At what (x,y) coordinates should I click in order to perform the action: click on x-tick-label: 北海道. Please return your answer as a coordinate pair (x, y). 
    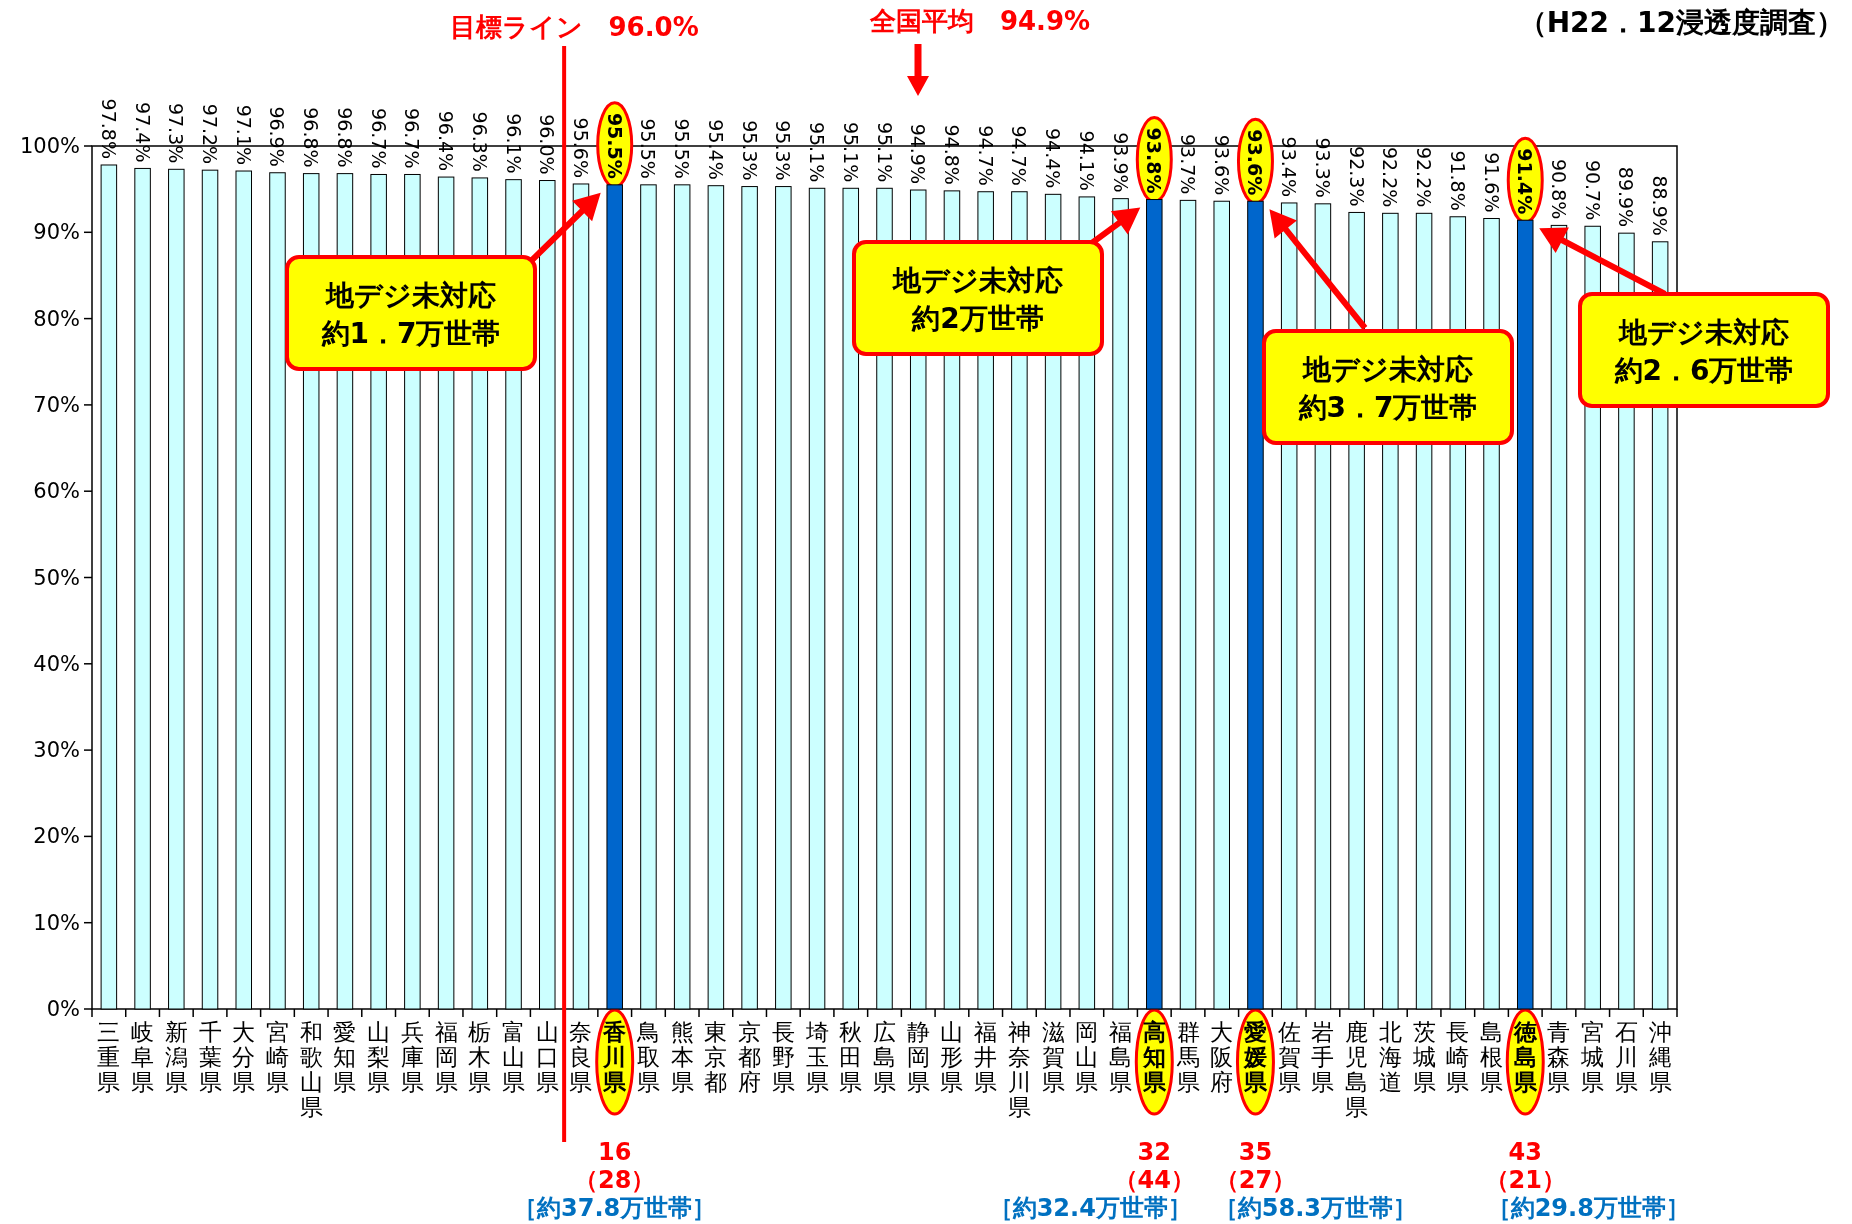
    Looking at the image, I should click on (1390, 1057).